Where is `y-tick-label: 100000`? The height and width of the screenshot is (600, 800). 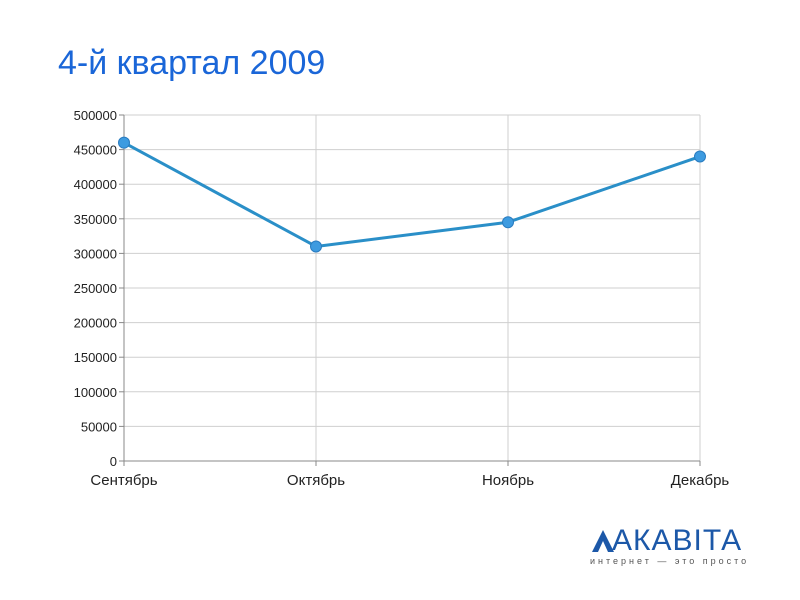 y-tick-label: 100000 is located at coordinates (95, 392).